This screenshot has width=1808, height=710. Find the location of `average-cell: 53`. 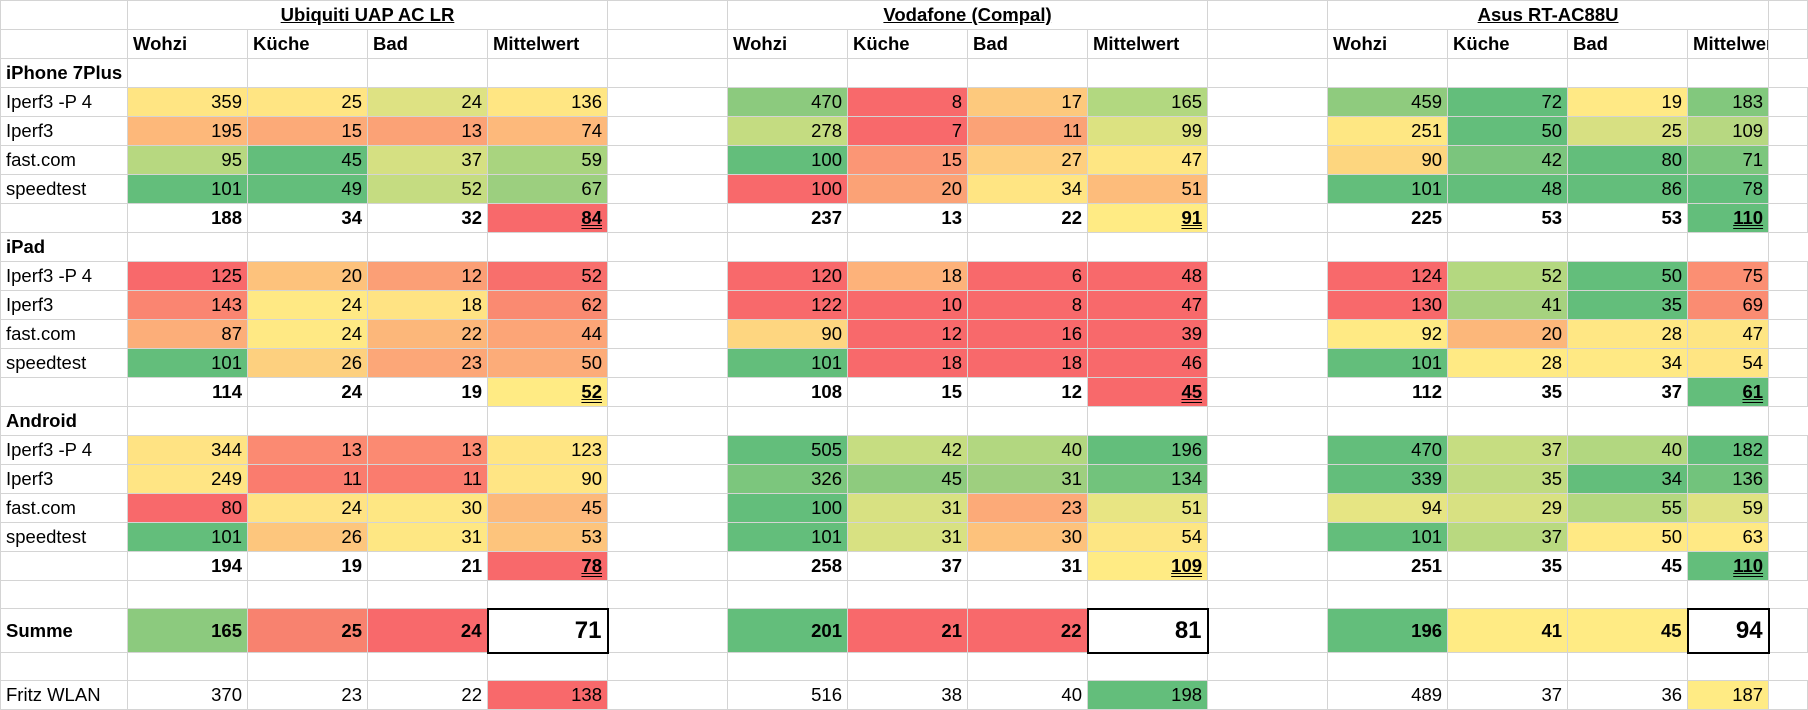

average-cell: 53 is located at coordinates (1508, 218).